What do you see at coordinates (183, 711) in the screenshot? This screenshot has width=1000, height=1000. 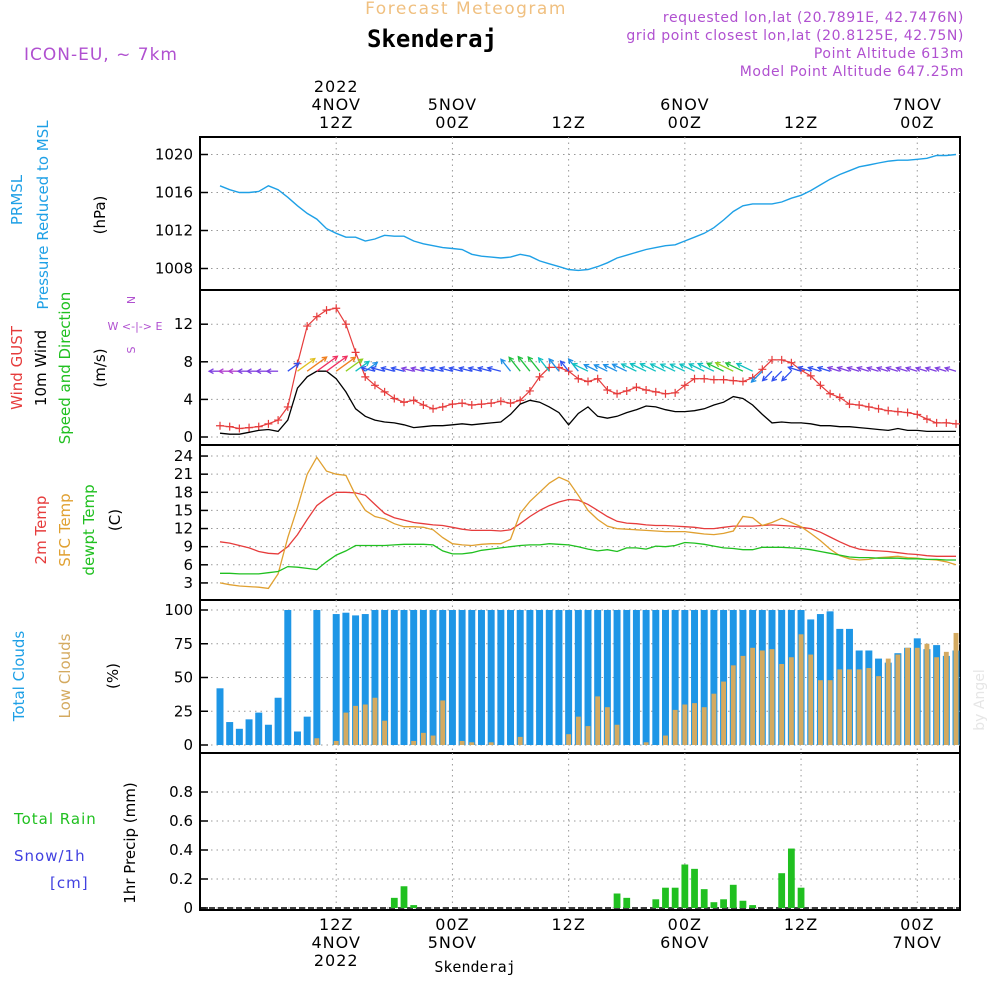 I see `ytick-label: 25` at bounding box center [183, 711].